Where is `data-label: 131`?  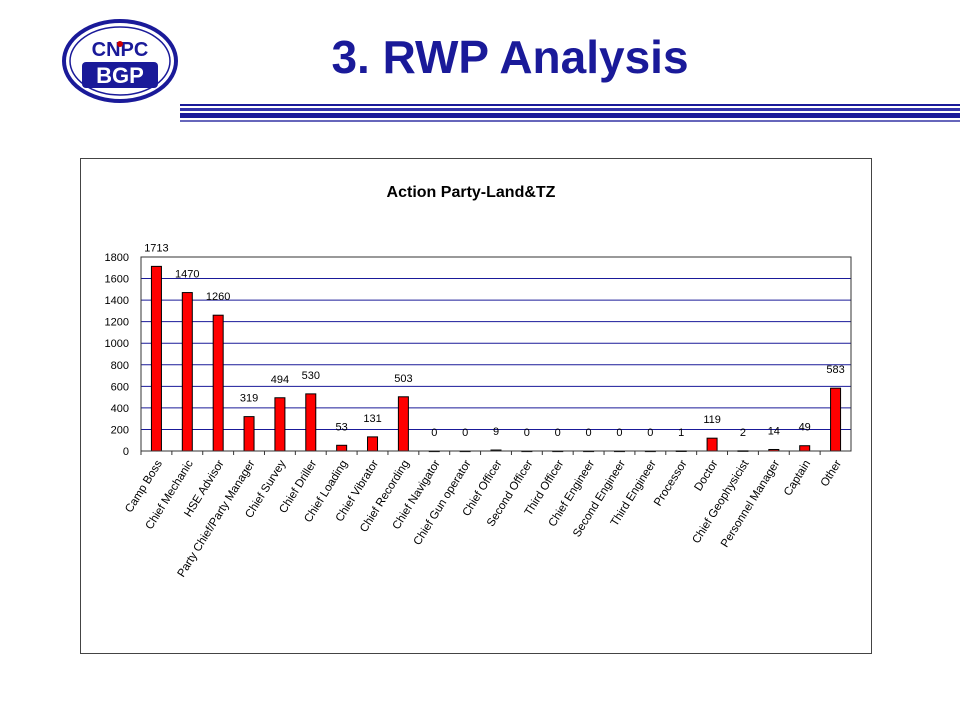 data-label: 131 is located at coordinates (372, 419).